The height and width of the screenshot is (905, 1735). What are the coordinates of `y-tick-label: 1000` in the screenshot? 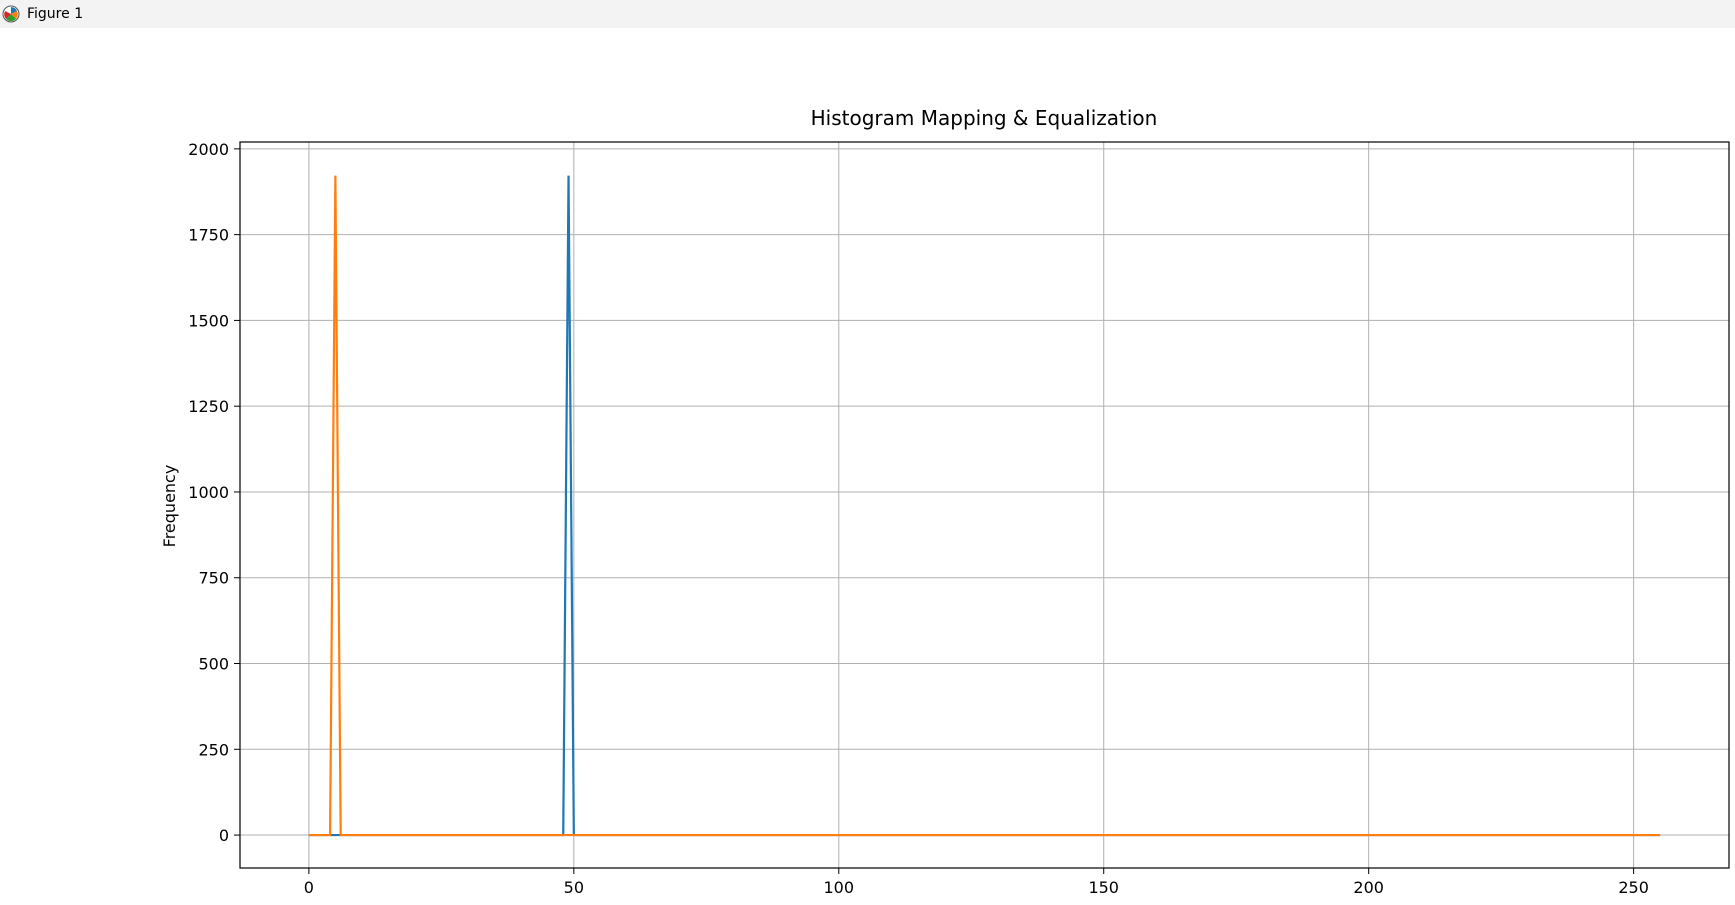 It's located at (208, 492).